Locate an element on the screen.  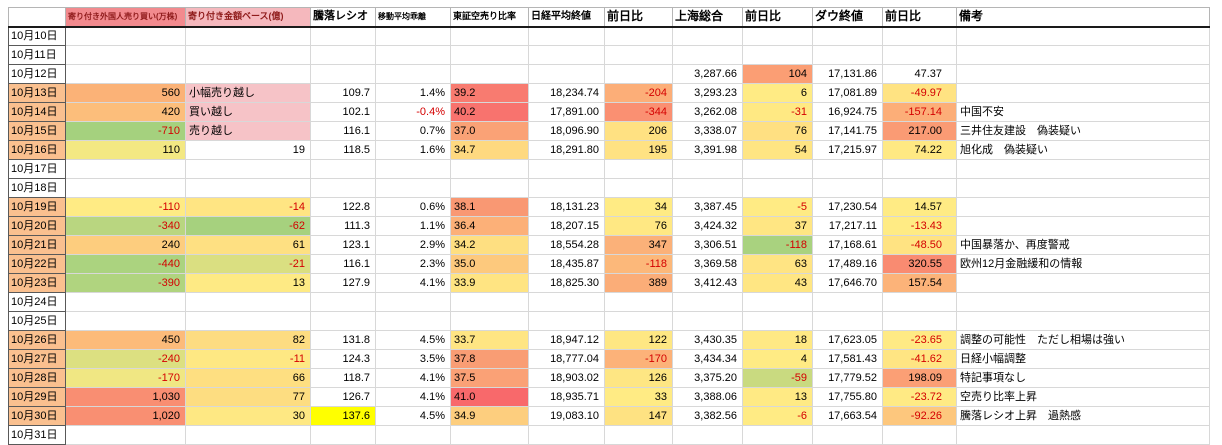
cell-amount-base: 66 is located at coordinates (248, 378).